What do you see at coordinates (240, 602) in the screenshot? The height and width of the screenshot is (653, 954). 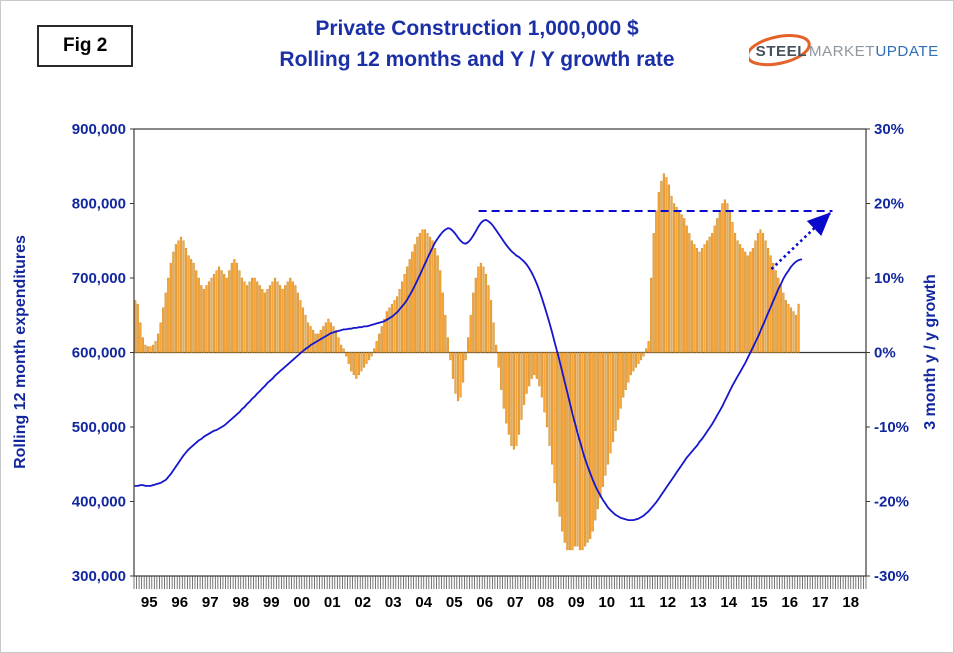 I see `svg-text: 98` at bounding box center [240, 602].